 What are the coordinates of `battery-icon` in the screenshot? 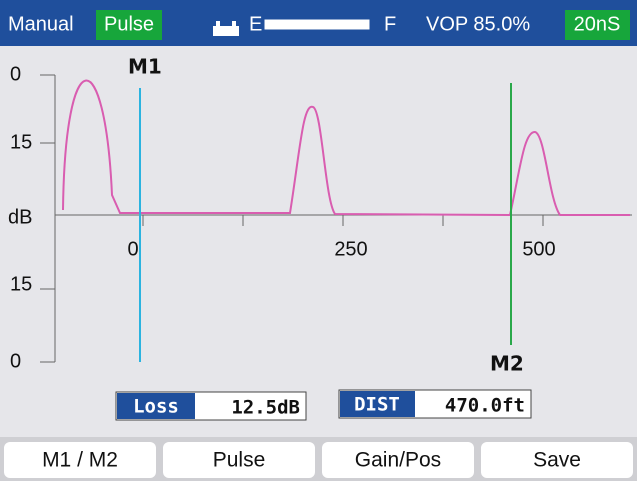 It's located at (226, 28).